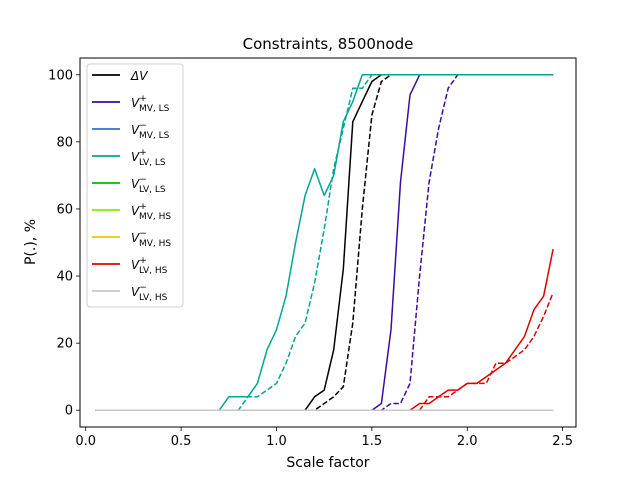 This screenshot has height=480, width=640. Describe the element at coordinates (148, 185) in the screenshot. I see `legend-label: V− LV, LS` at that location.